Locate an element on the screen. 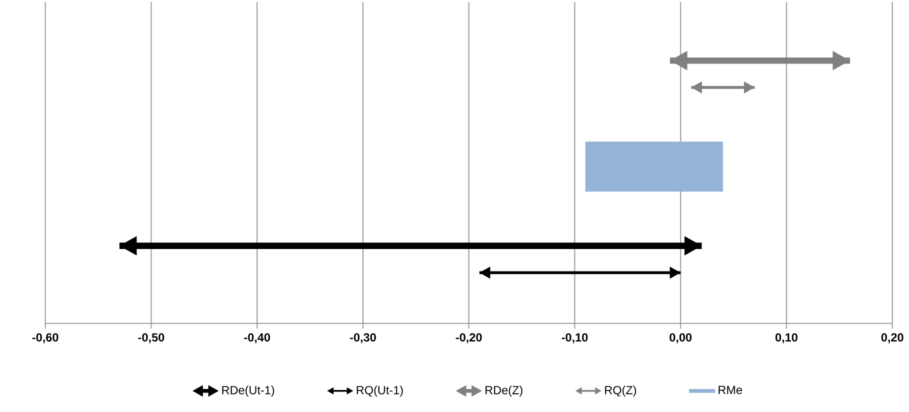 Image resolution: width=909 pixels, height=412 pixels. legend-label: RDe(Ut-1) is located at coordinates (248, 391).